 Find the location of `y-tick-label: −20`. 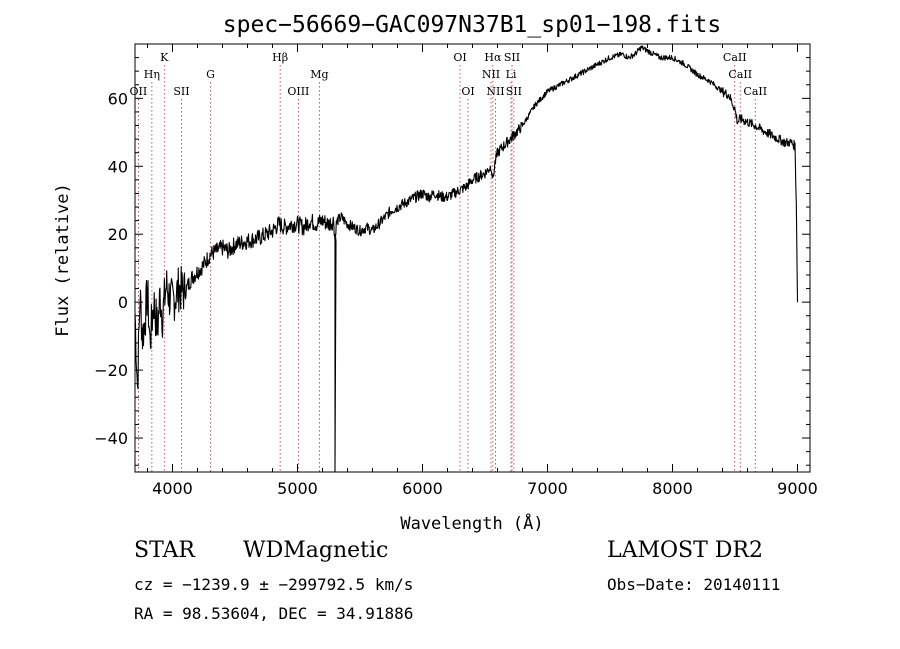

y-tick-label: −20 is located at coordinates (111, 370).